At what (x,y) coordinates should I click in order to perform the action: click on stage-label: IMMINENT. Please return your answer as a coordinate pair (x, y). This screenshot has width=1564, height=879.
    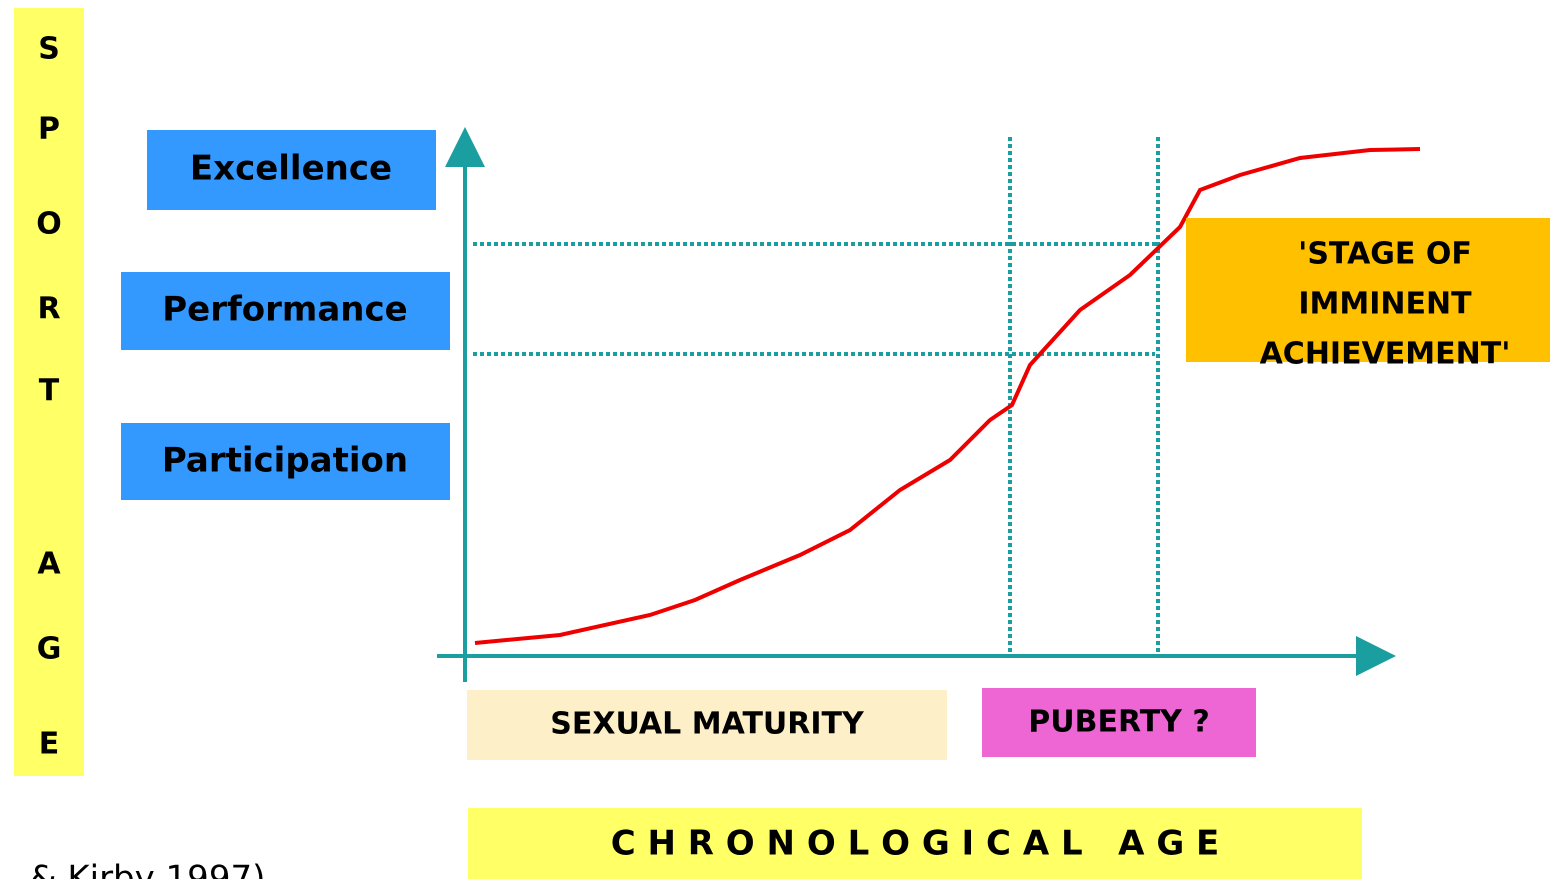
    Looking at the image, I should click on (1385, 304).